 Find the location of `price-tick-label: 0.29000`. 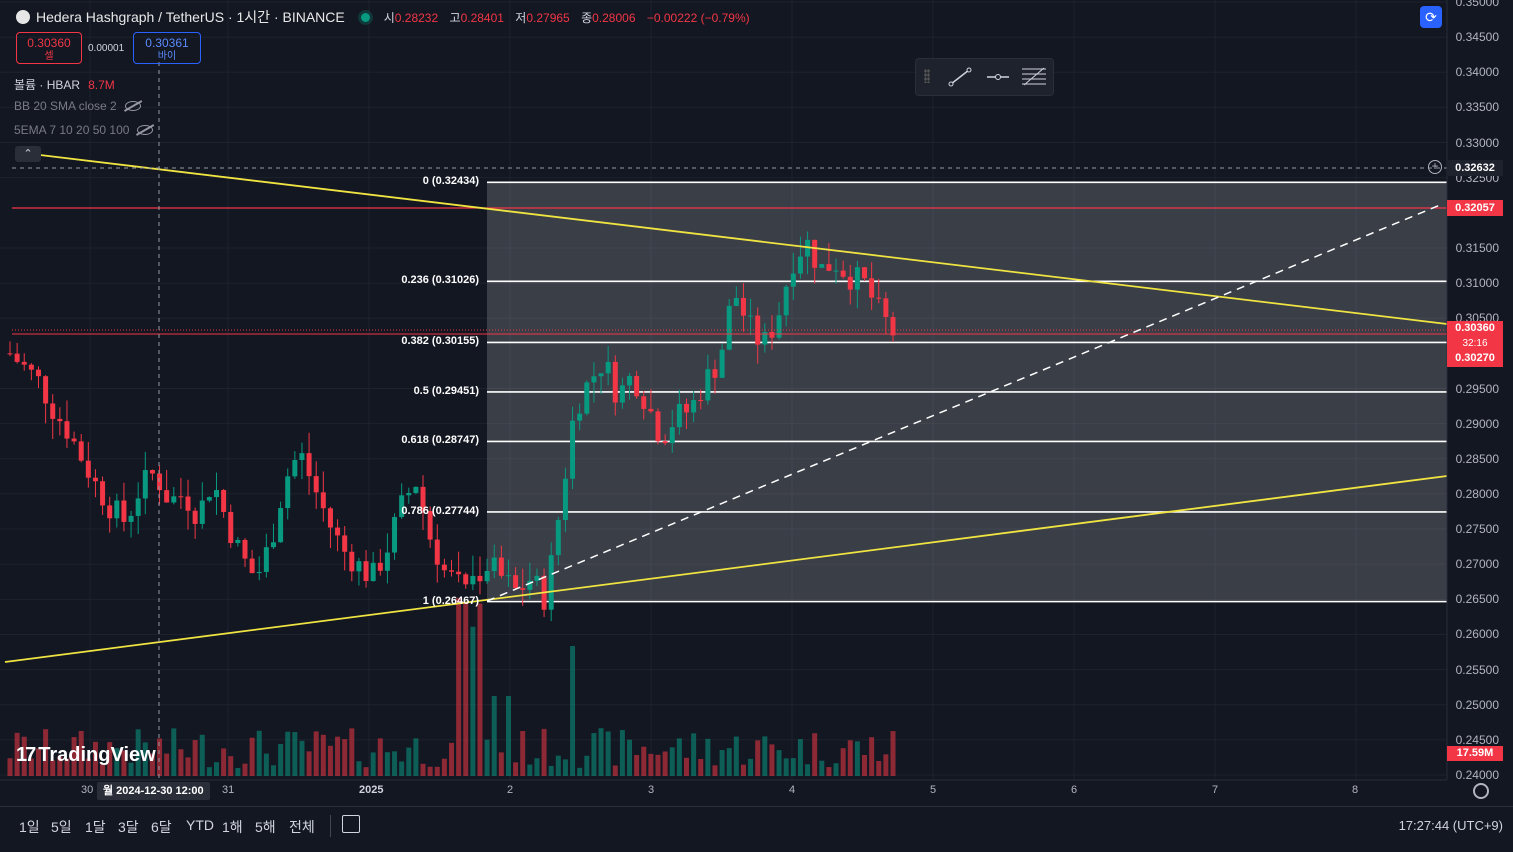

price-tick-label: 0.29000 is located at coordinates (1477, 423).